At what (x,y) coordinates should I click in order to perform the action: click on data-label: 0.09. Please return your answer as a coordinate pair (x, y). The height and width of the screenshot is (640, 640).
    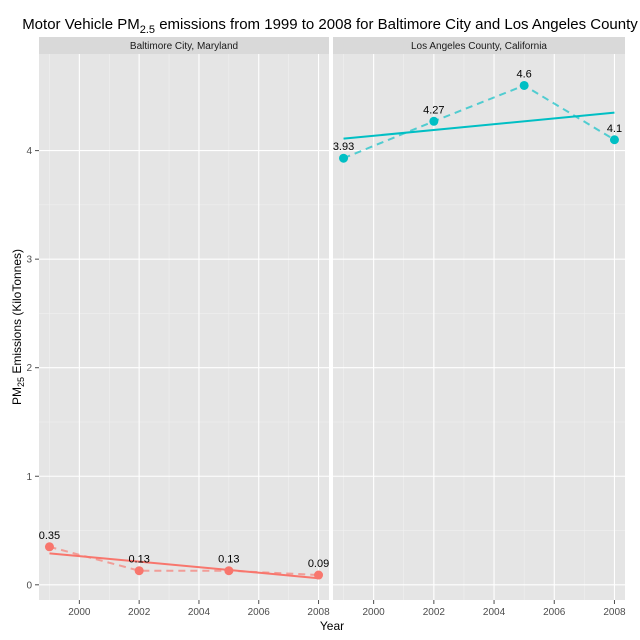
    Looking at the image, I should click on (318, 564).